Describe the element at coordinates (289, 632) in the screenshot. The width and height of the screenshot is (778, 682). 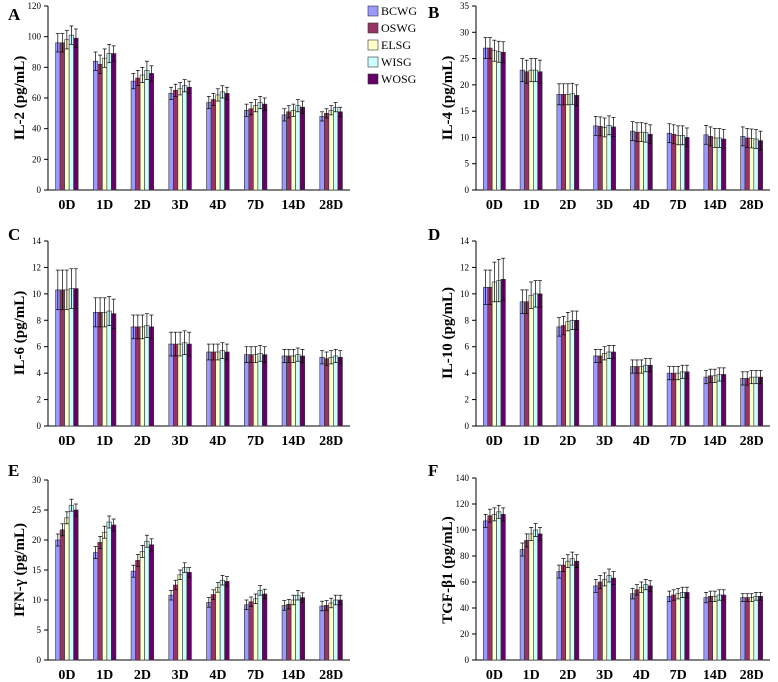
I see `bar-oswg-14d` at that location.